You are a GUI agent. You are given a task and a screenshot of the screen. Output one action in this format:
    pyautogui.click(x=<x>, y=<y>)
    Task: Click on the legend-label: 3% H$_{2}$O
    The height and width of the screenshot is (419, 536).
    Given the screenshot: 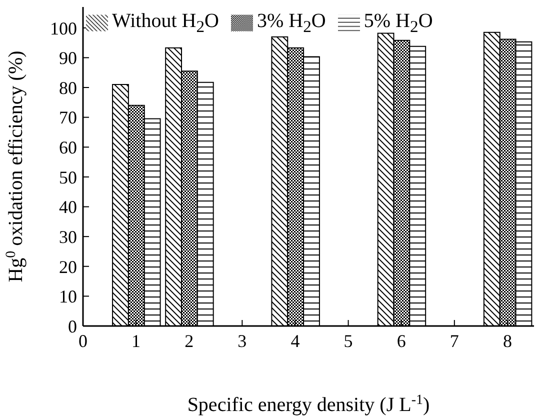 What is the action you would take?
    pyautogui.click(x=291, y=23)
    